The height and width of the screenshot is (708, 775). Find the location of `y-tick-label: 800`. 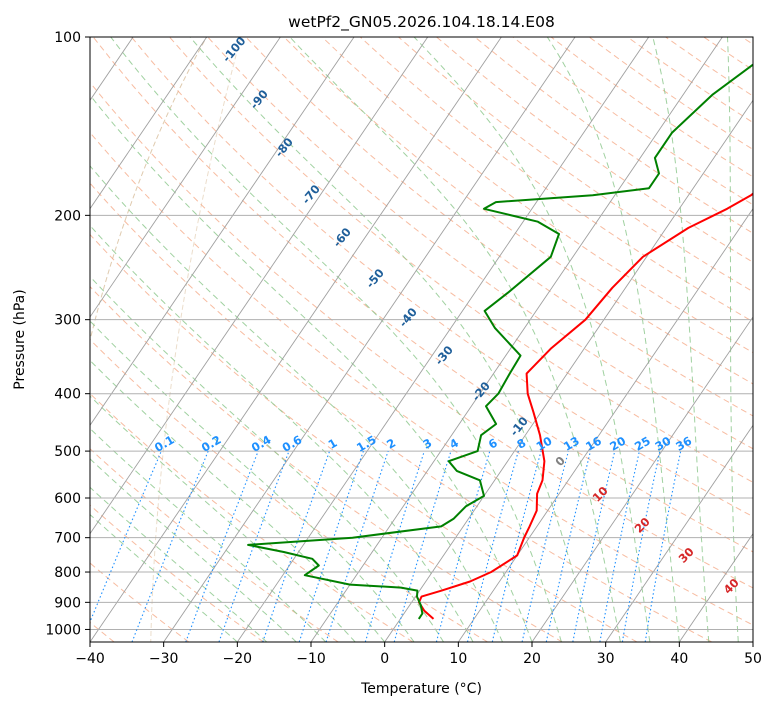

y-tick-label: 800 is located at coordinates (67, 573).